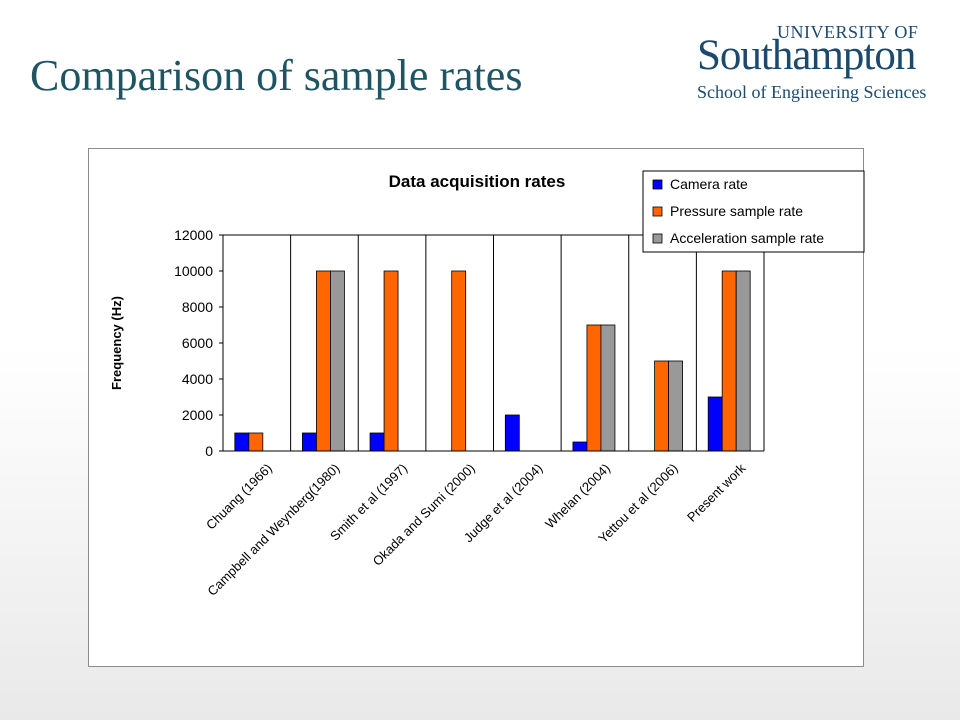 Image resolution: width=960 pixels, height=720 pixels. What do you see at coordinates (197, 343) in the screenshot?
I see `y-tick-label: 6000` at bounding box center [197, 343].